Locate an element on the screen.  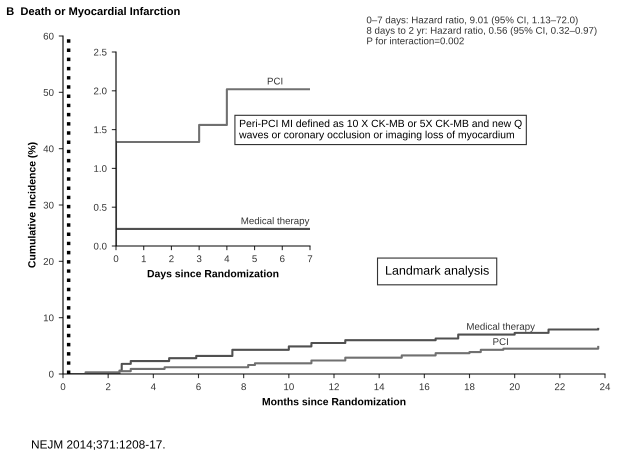
x-tick-label: 5 is located at coordinates (254, 258).